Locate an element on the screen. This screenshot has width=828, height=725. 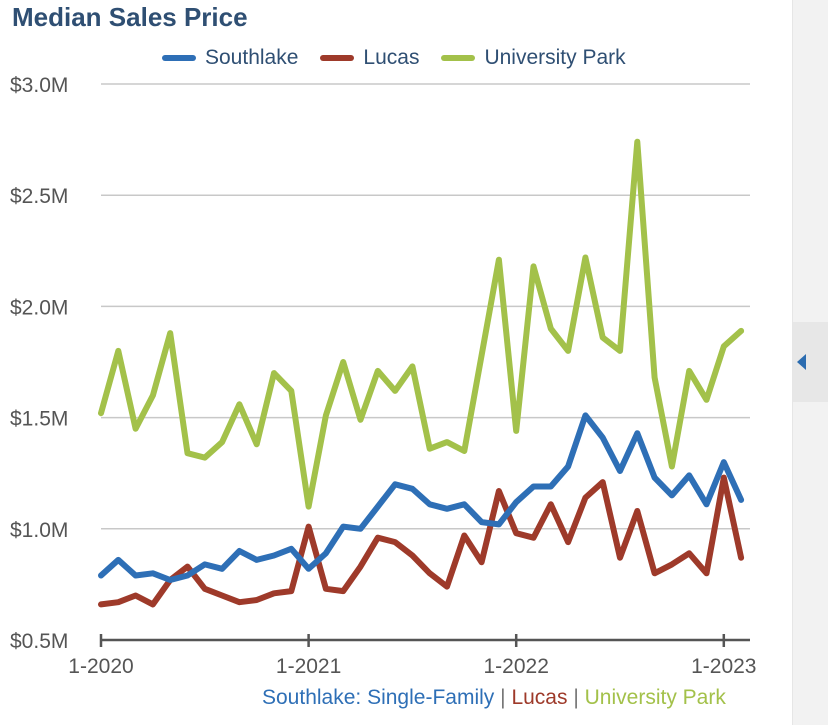
legend-item-lucas: Lucas is located at coordinates (369, 58).